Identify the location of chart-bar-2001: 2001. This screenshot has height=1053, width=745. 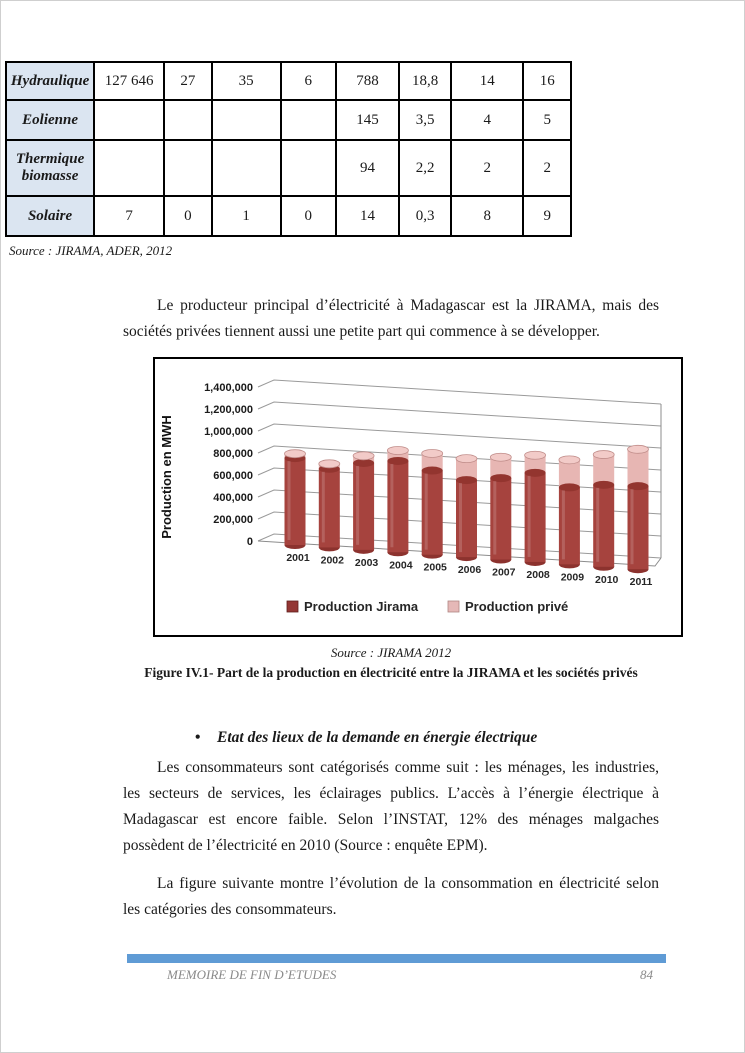
(297, 506).